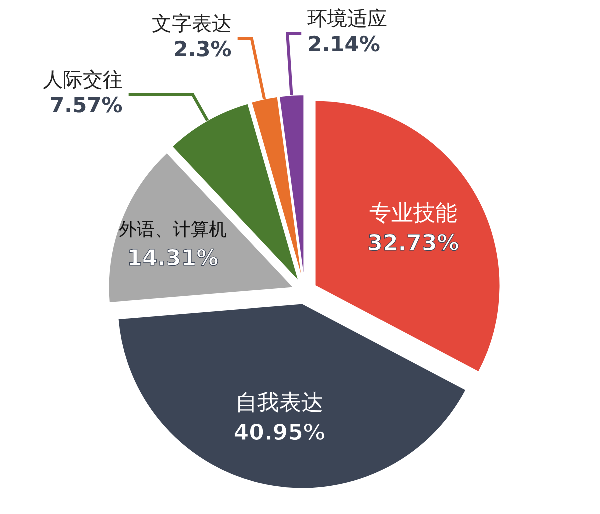 The width and height of the screenshot is (600, 514). Describe the element at coordinates (280, 403) in the screenshot. I see `slice-label: 自我表达` at that location.